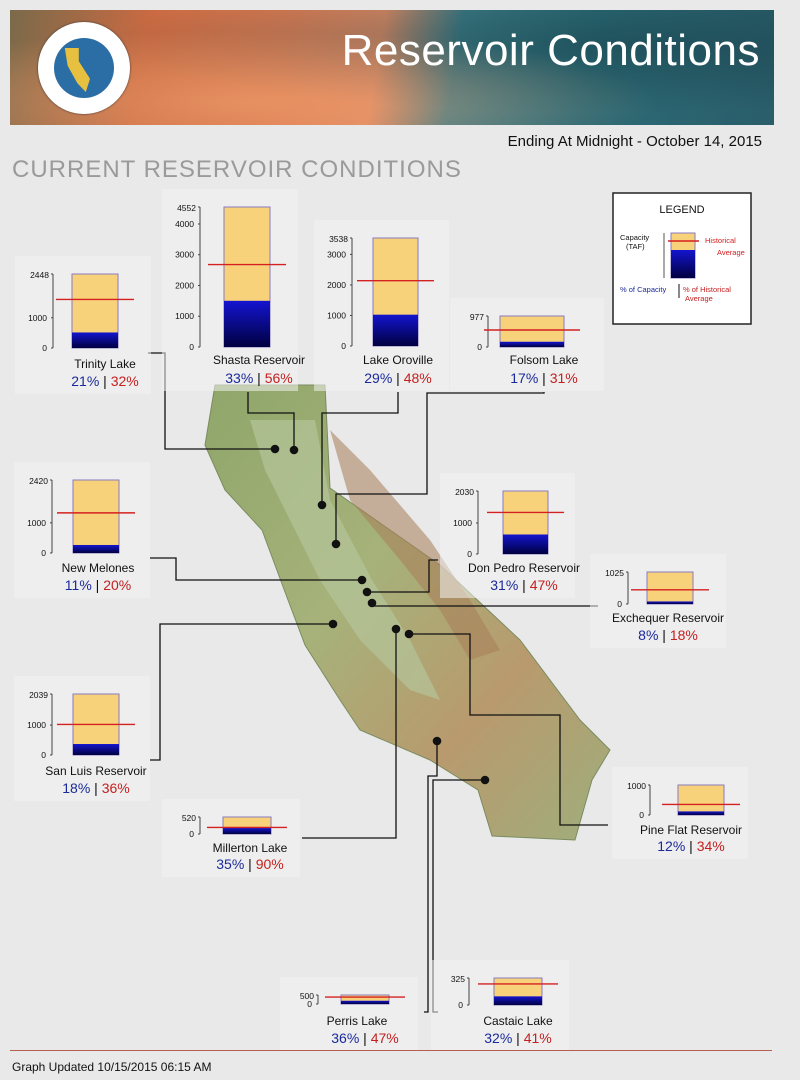 The height and width of the screenshot is (1080, 800). What do you see at coordinates (38, 695) in the screenshot?
I see `san-luis-reservoir-capacity-label: 2039` at bounding box center [38, 695].